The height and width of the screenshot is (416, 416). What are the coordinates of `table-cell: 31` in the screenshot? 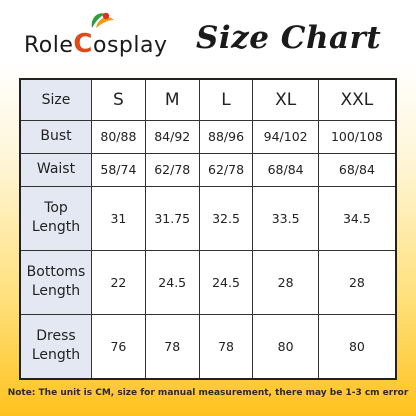 It's located at (118, 218).